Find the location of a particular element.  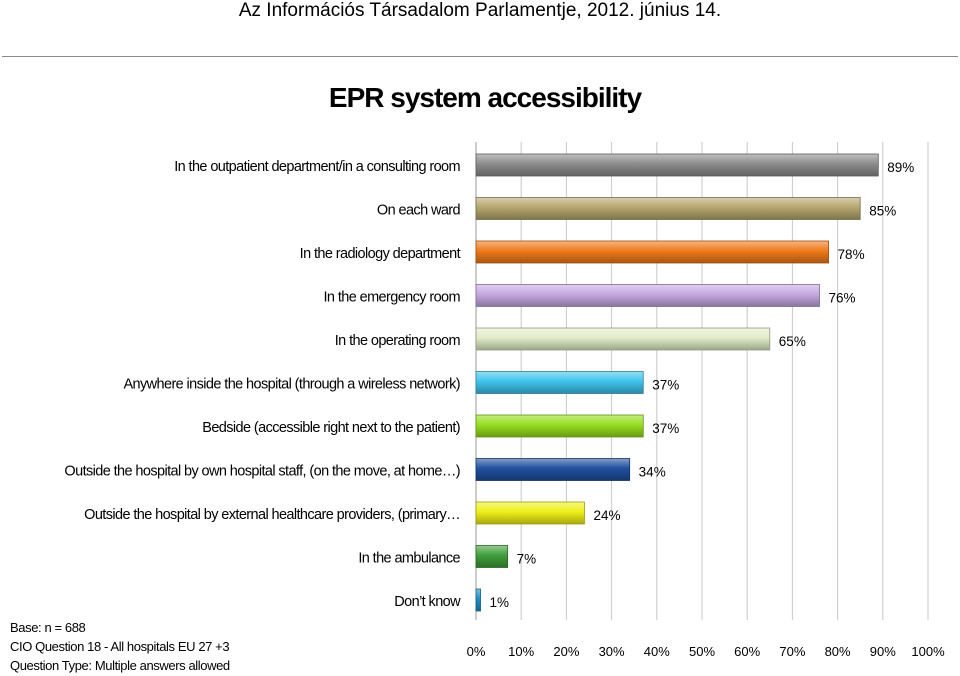

x-tick-label: 60% is located at coordinates (747, 651).